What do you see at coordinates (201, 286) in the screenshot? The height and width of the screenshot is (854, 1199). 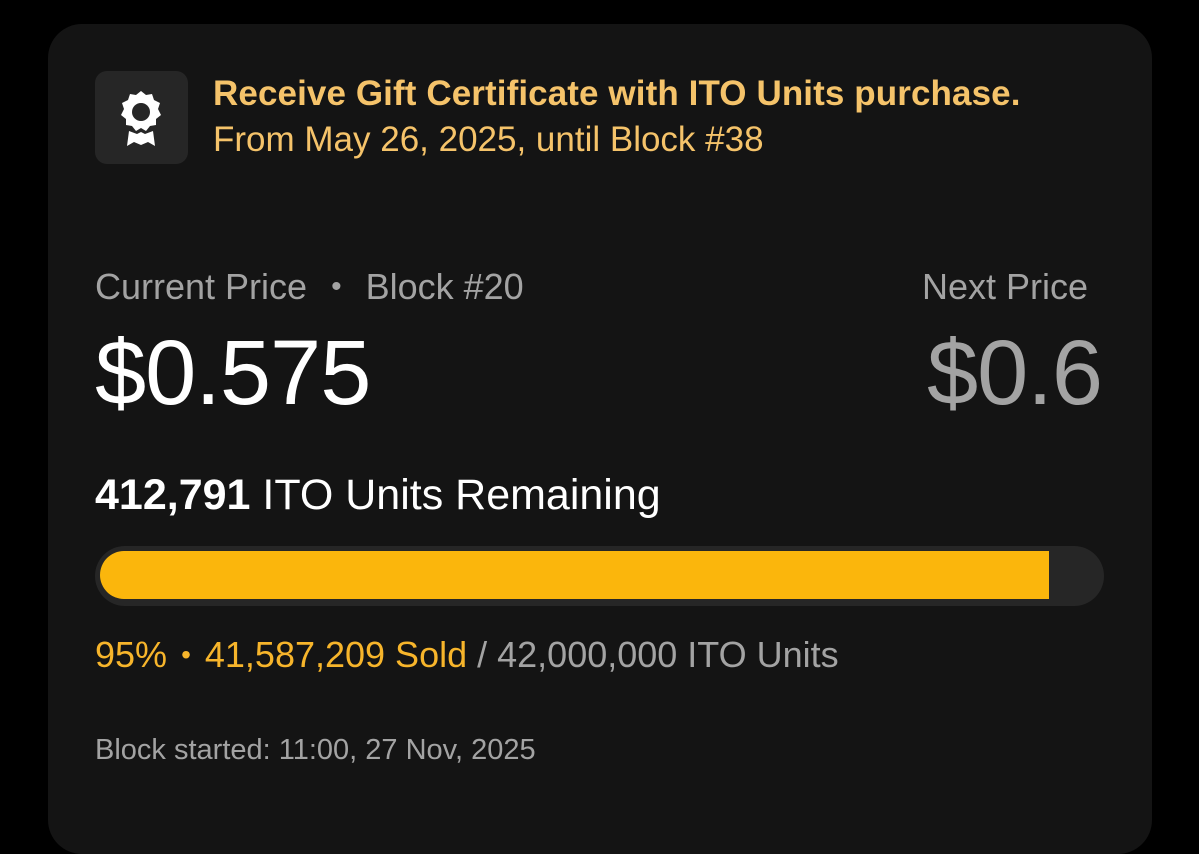 I see `current-price-label: Current Price` at bounding box center [201, 286].